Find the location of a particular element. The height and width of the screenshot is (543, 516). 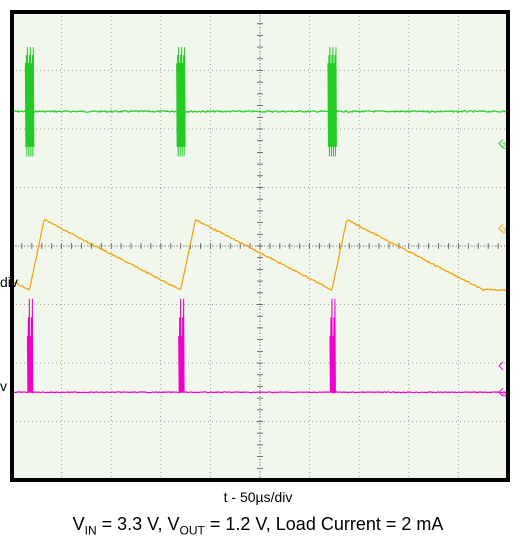

channel-4-scale-label: v is located at coordinates (3, 386).